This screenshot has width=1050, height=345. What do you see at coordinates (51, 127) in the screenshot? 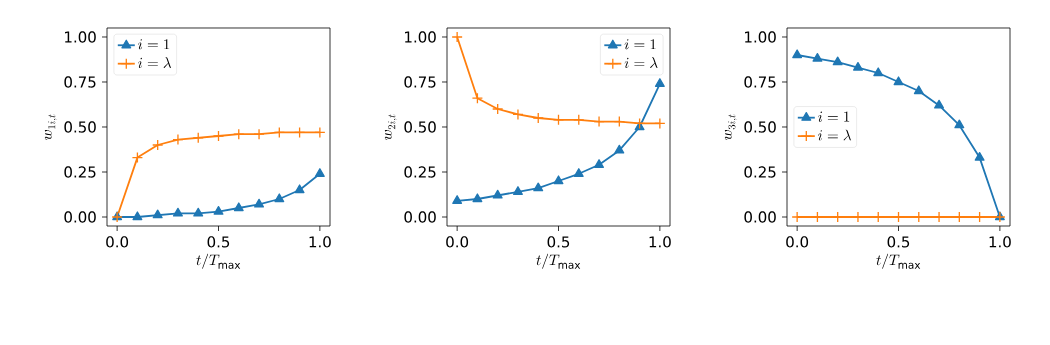
I see `y-axis-title: $w_{1i,t}$` at bounding box center [51, 127].